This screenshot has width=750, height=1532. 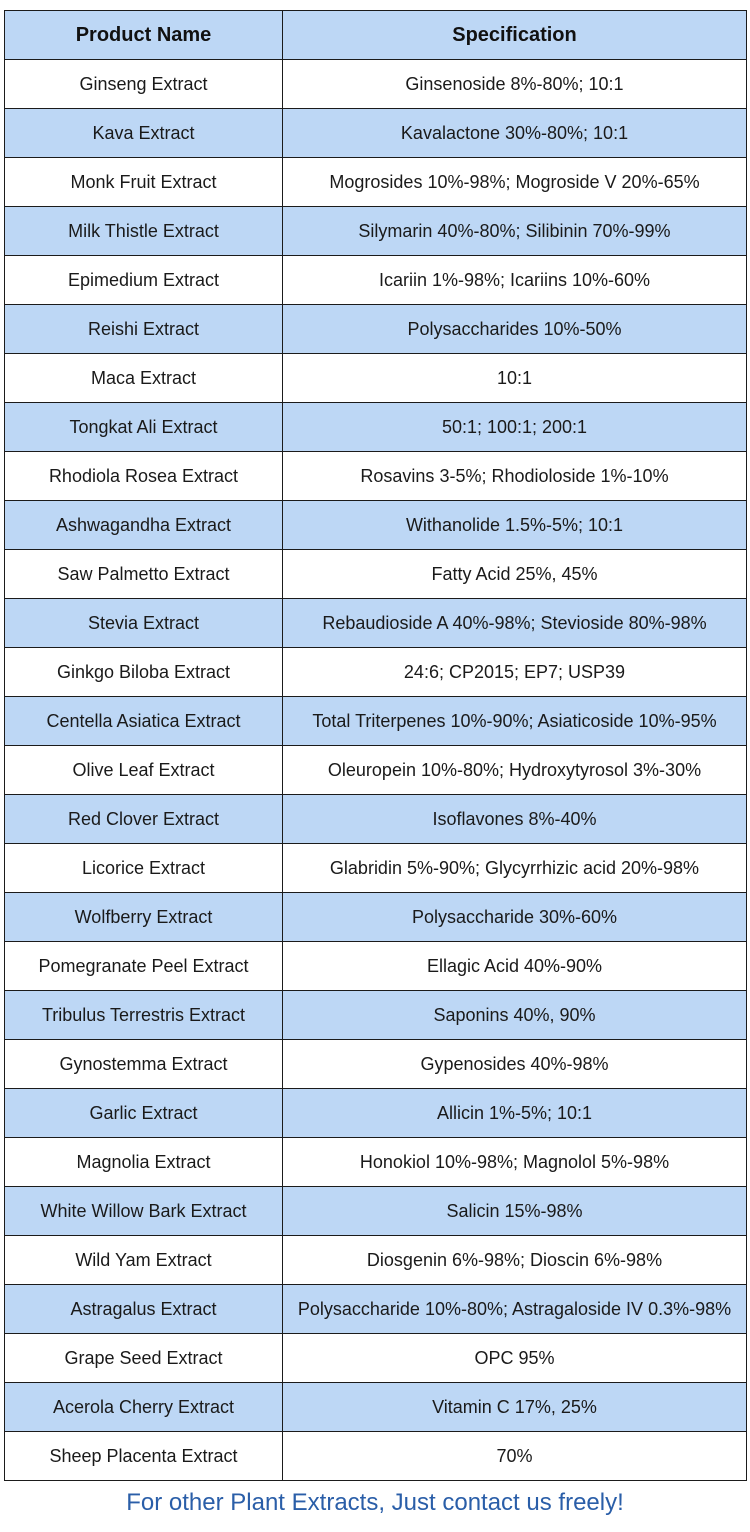 What do you see at coordinates (143, 672) in the screenshot?
I see `product-name-cell: Ginkgo Biloba Extract` at bounding box center [143, 672].